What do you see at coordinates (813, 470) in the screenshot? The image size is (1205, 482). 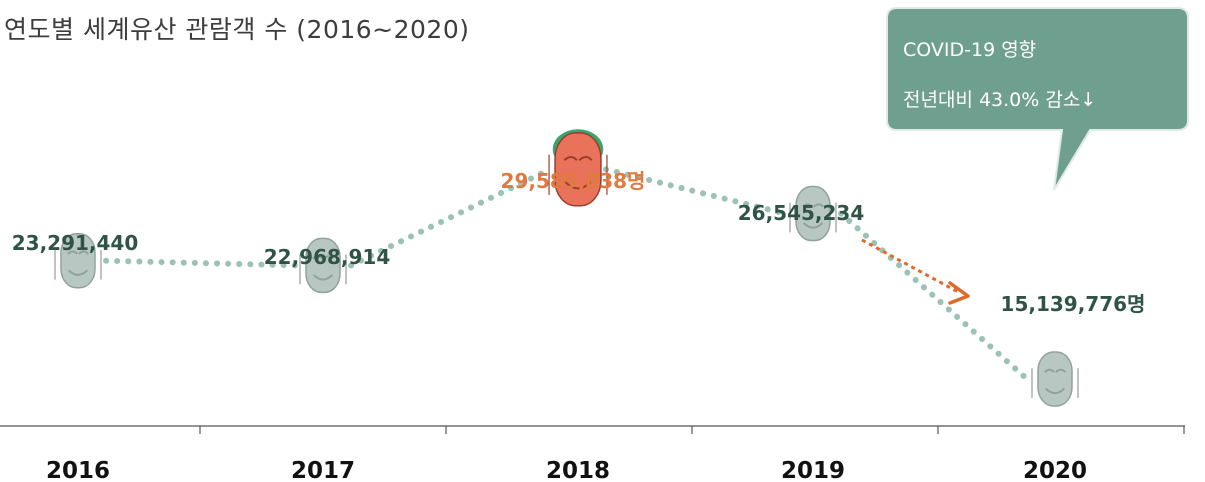 I see `x-tick-label: 2019` at bounding box center [813, 470].